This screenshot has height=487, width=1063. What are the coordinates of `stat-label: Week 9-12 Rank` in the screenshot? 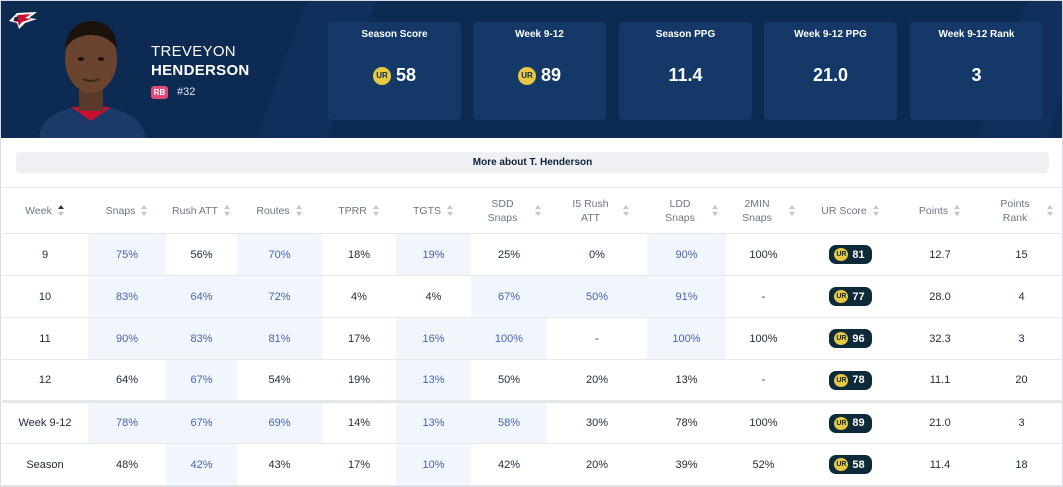 It's located at (976, 34).